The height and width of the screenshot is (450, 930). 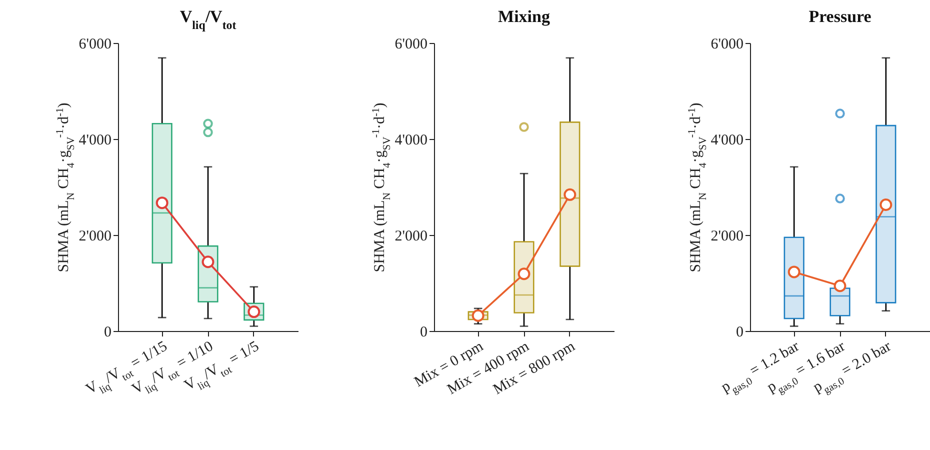 What do you see at coordinates (208, 19) in the screenshot?
I see `chart-title: V$_{liq}$/V$_{tot}$` at bounding box center [208, 19].